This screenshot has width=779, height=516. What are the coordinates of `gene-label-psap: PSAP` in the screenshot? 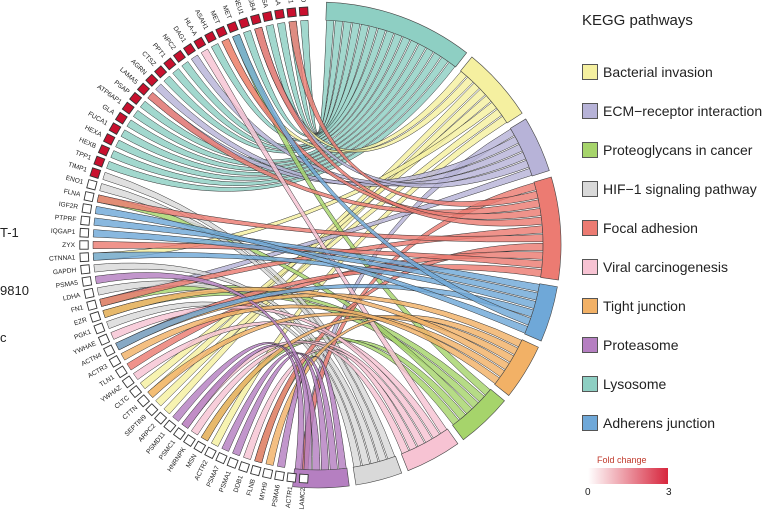 It's located at (122, 87).